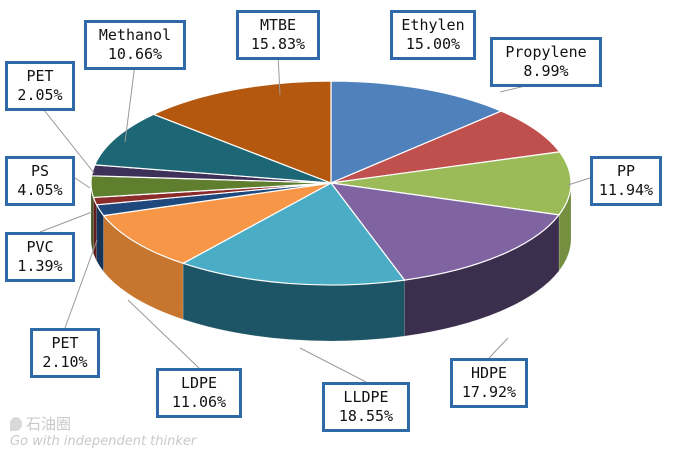 The width and height of the screenshot is (675, 452). I want to click on label-value: 18.55%, so click(366, 416).